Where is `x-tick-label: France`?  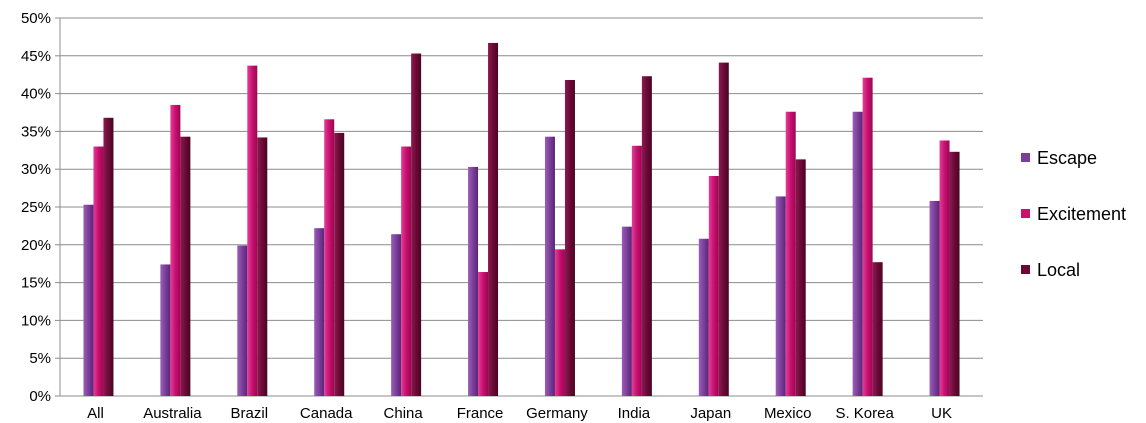
x-tick-label: France is located at coordinates (480, 413).